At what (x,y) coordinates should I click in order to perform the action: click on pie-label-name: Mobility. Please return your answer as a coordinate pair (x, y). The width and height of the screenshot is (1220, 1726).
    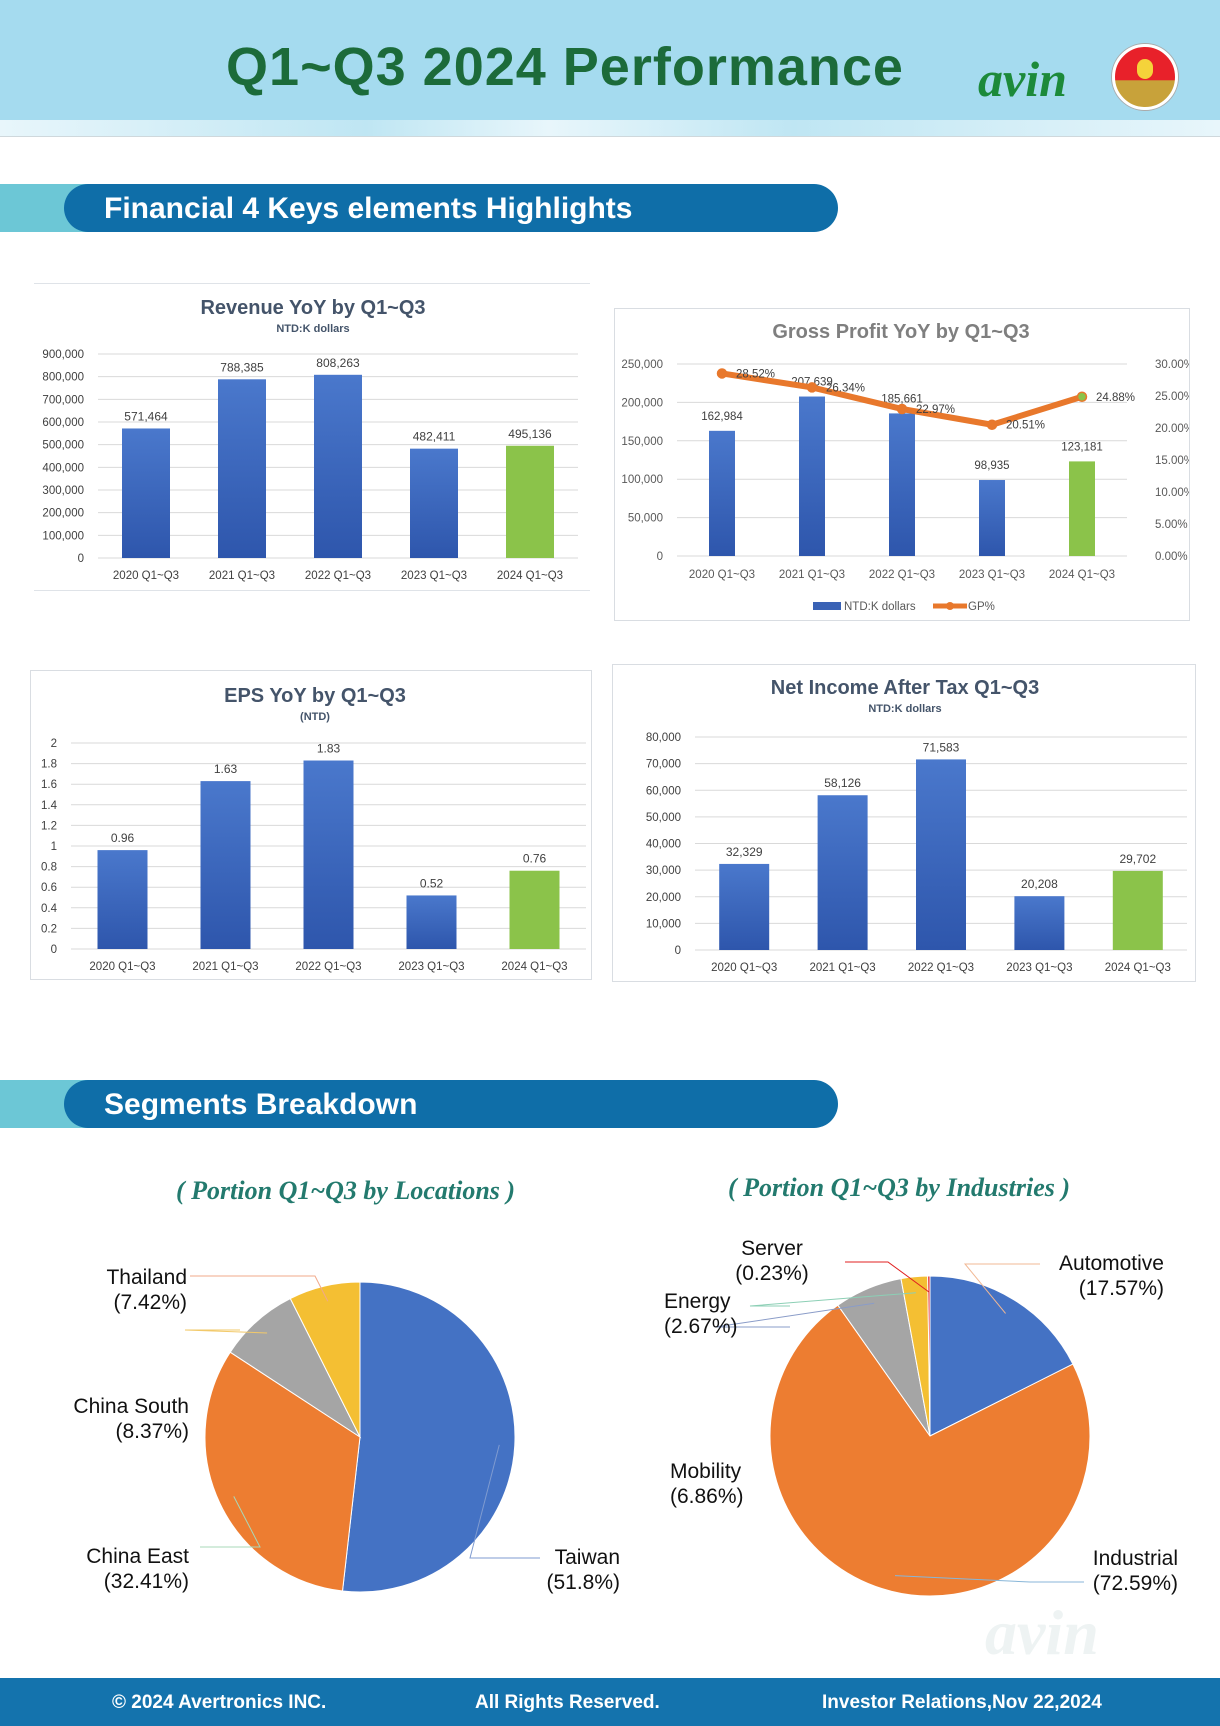
    Looking at the image, I should click on (706, 1471).